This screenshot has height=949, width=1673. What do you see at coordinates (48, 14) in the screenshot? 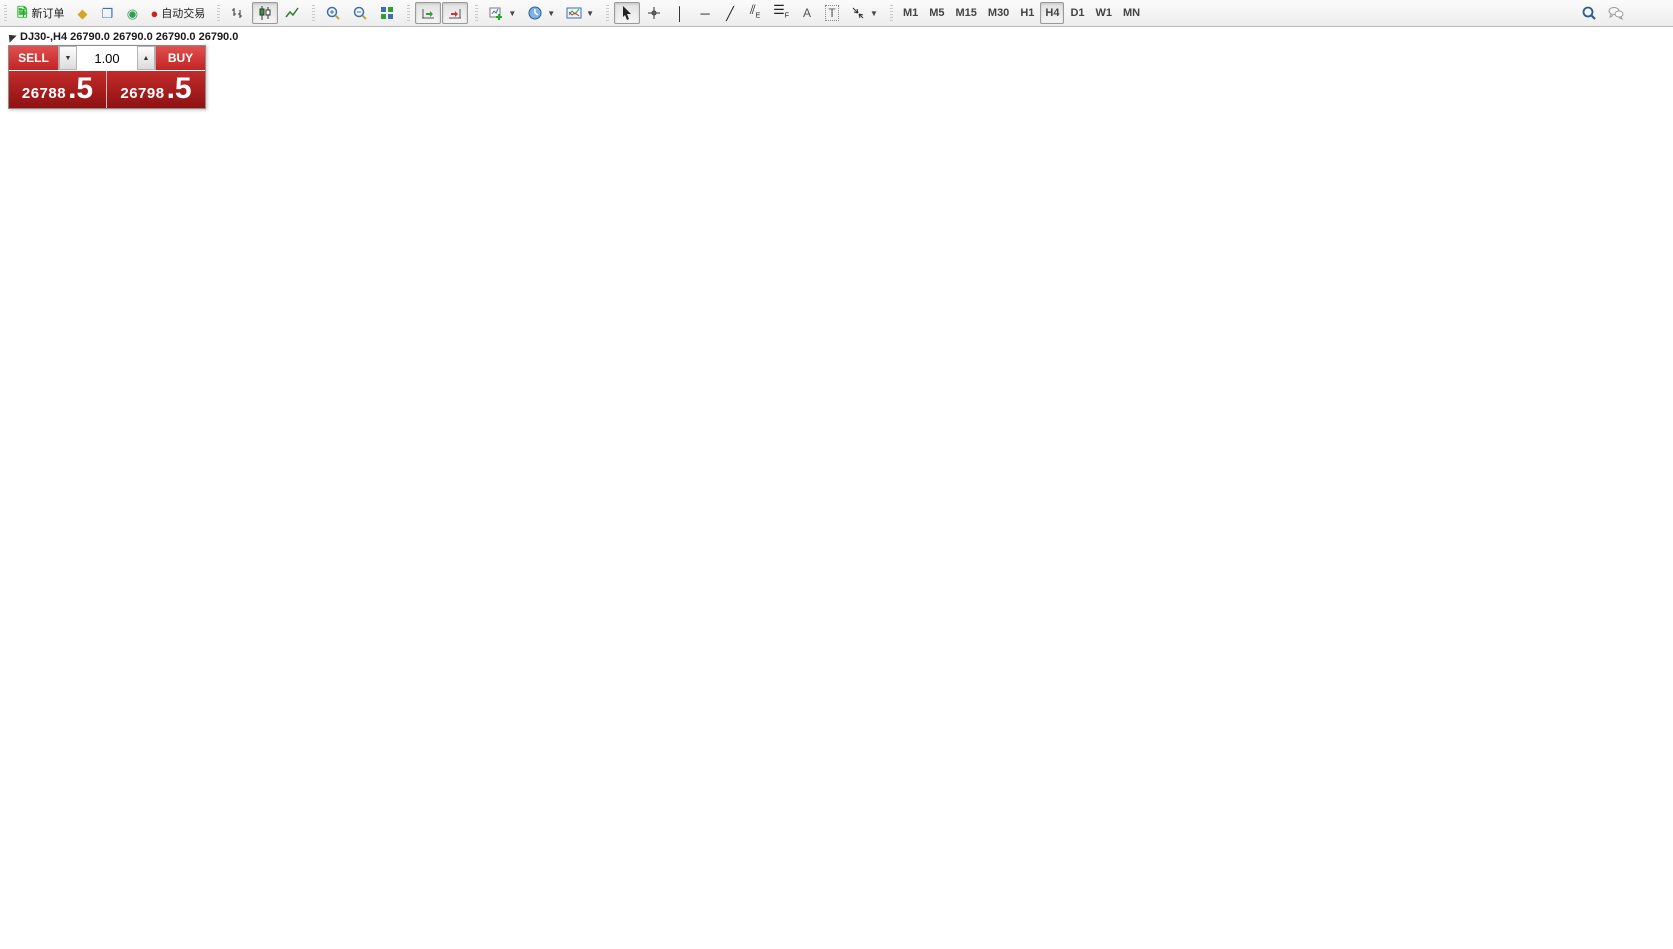
I see `new-order-label: 新订单` at bounding box center [48, 14].